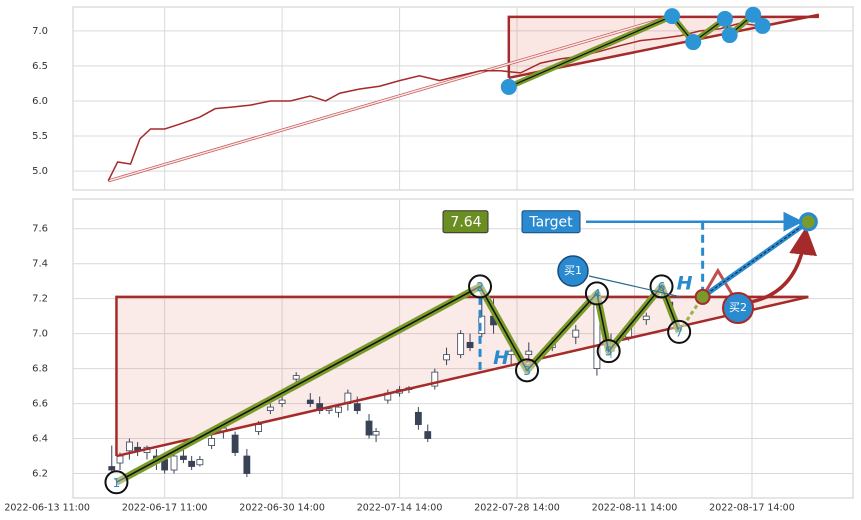 This screenshot has height=520, width=861. Describe the element at coordinates (517, 508) in the screenshot. I see `x-tick-label: 2022-07-28 14:00` at that location.